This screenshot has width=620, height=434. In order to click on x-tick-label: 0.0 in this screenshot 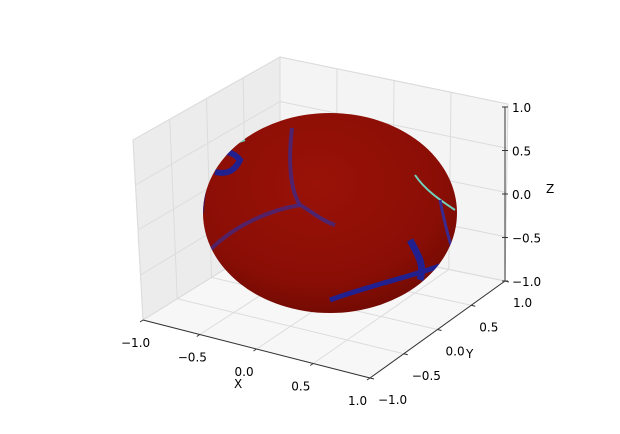, I will do `click(244, 372)`.